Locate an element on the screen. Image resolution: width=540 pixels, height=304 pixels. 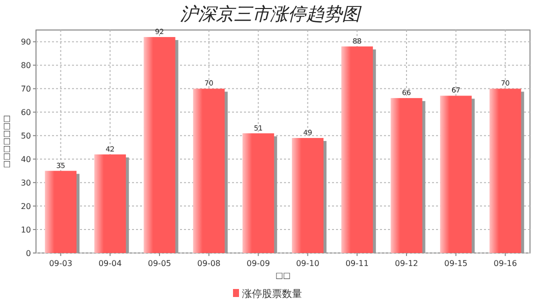
x-tick-label: 09-10 is located at coordinates (308, 263).